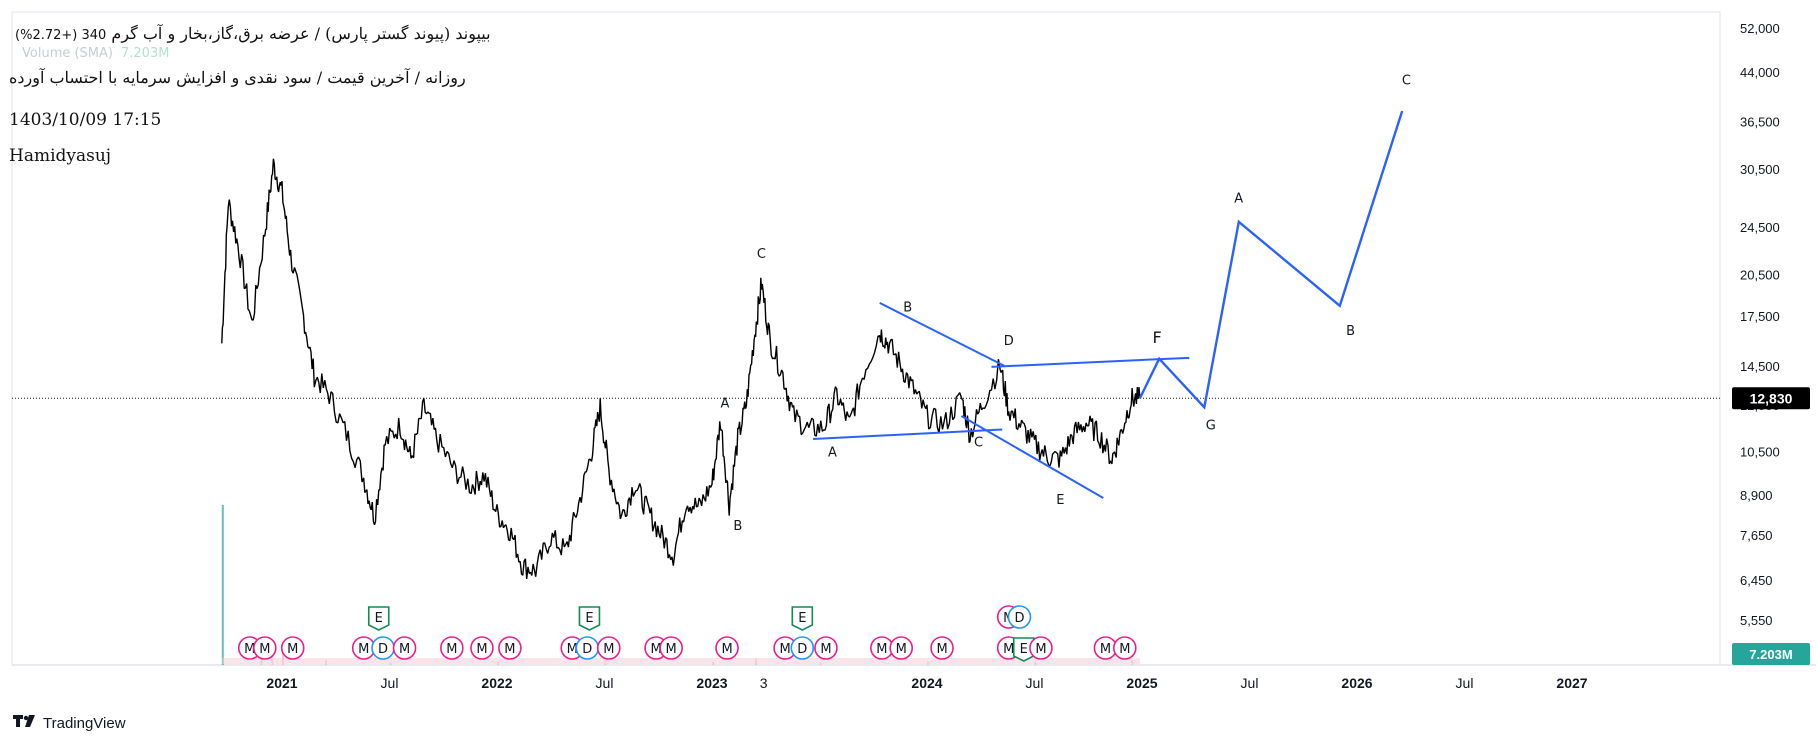 Image resolution: width=1816 pixels, height=744 pixels. Describe the element at coordinates (60, 156) in the screenshot. I see `chart-author: Hamidyasuj` at that location.